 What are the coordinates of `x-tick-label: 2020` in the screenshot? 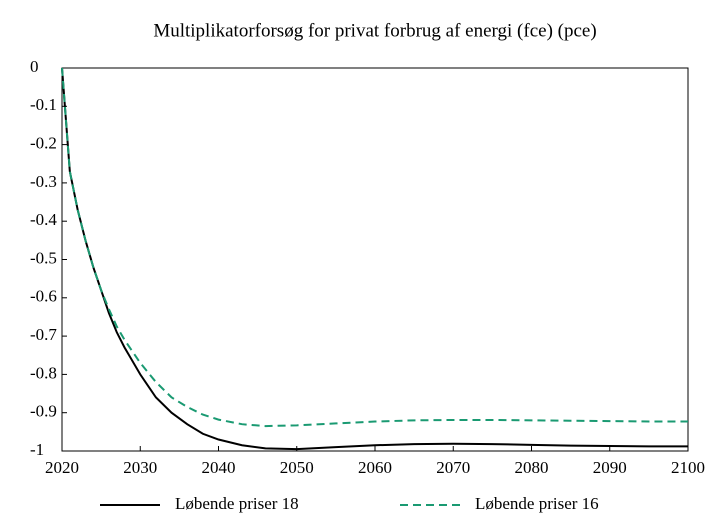 It's located at (62, 467).